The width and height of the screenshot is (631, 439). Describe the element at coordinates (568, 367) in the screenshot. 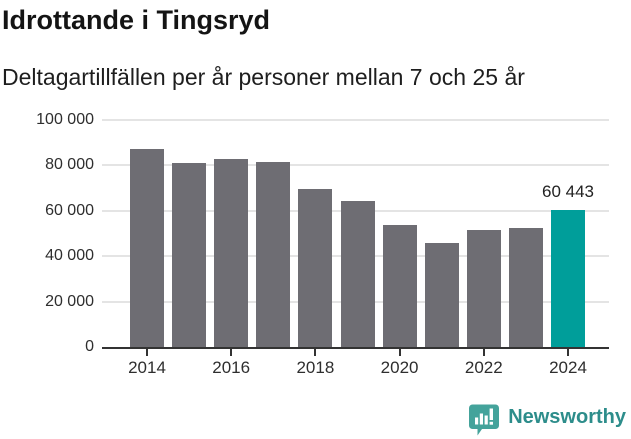

I see `x-tick-label: 2024` at that location.